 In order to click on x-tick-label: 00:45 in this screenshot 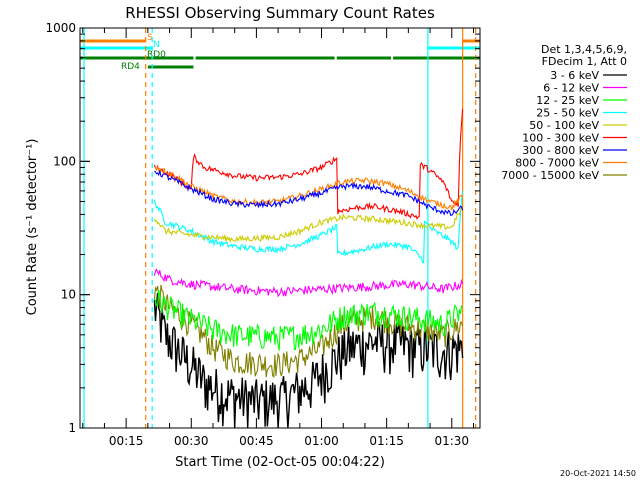, I will do `click(256, 441)`.